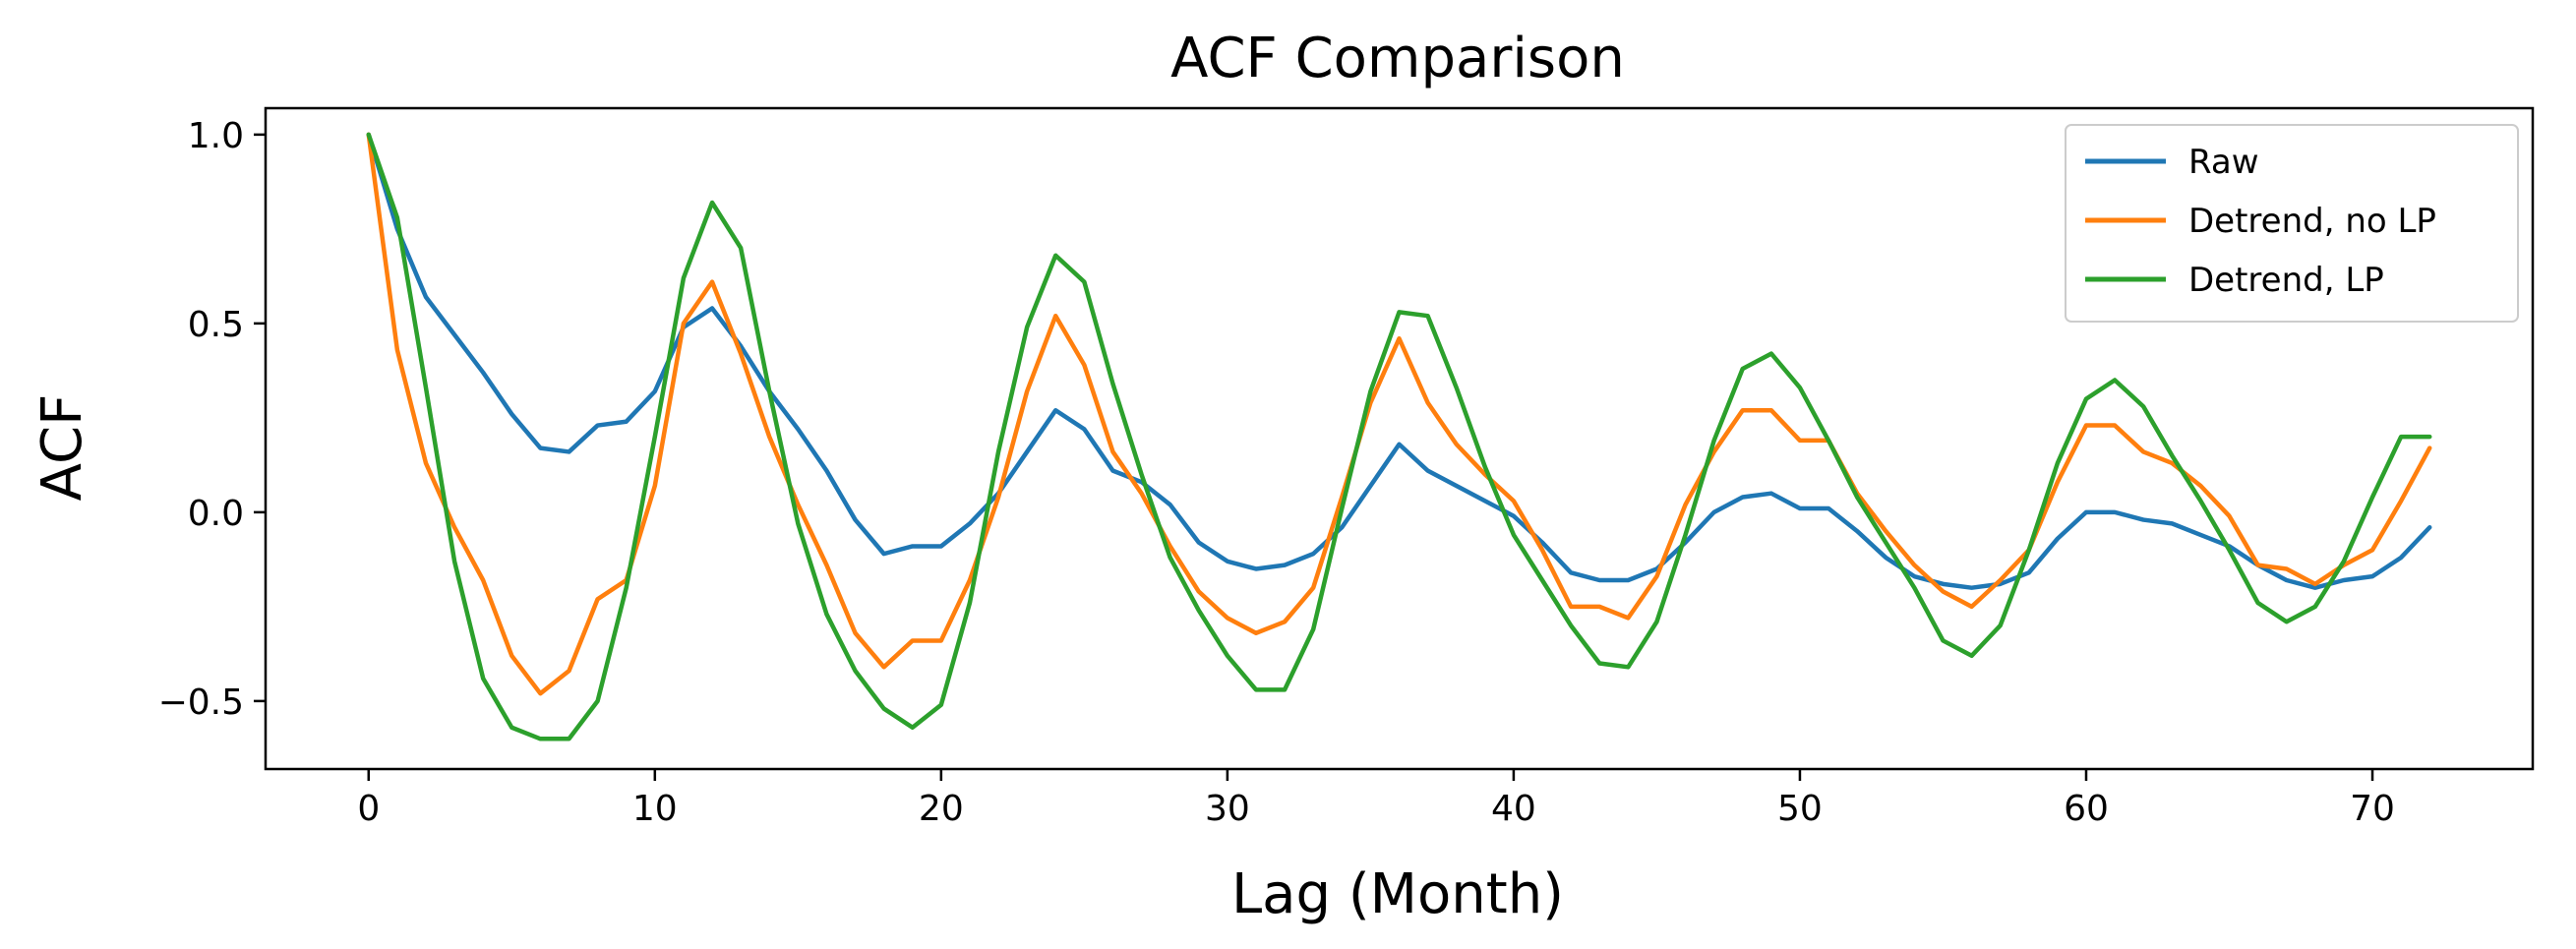 The image size is (2576, 949). What do you see at coordinates (942, 809) in the screenshot?
I see `x-tick-label: 20` at bounding box center [942, 809].